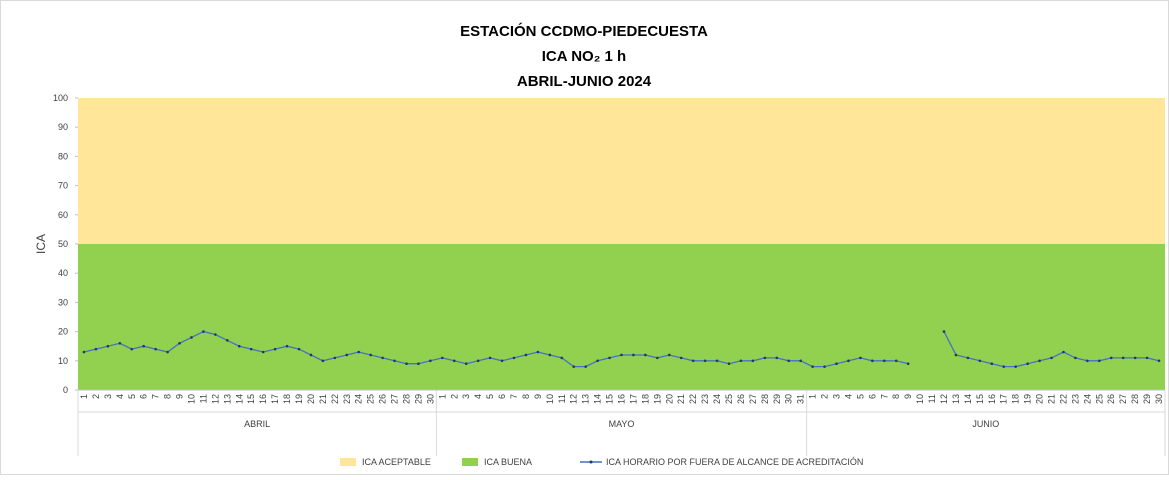  Describe the element at coordinates (251, 399) in the screenshot. I see `x-tick-label: 15` at that location.